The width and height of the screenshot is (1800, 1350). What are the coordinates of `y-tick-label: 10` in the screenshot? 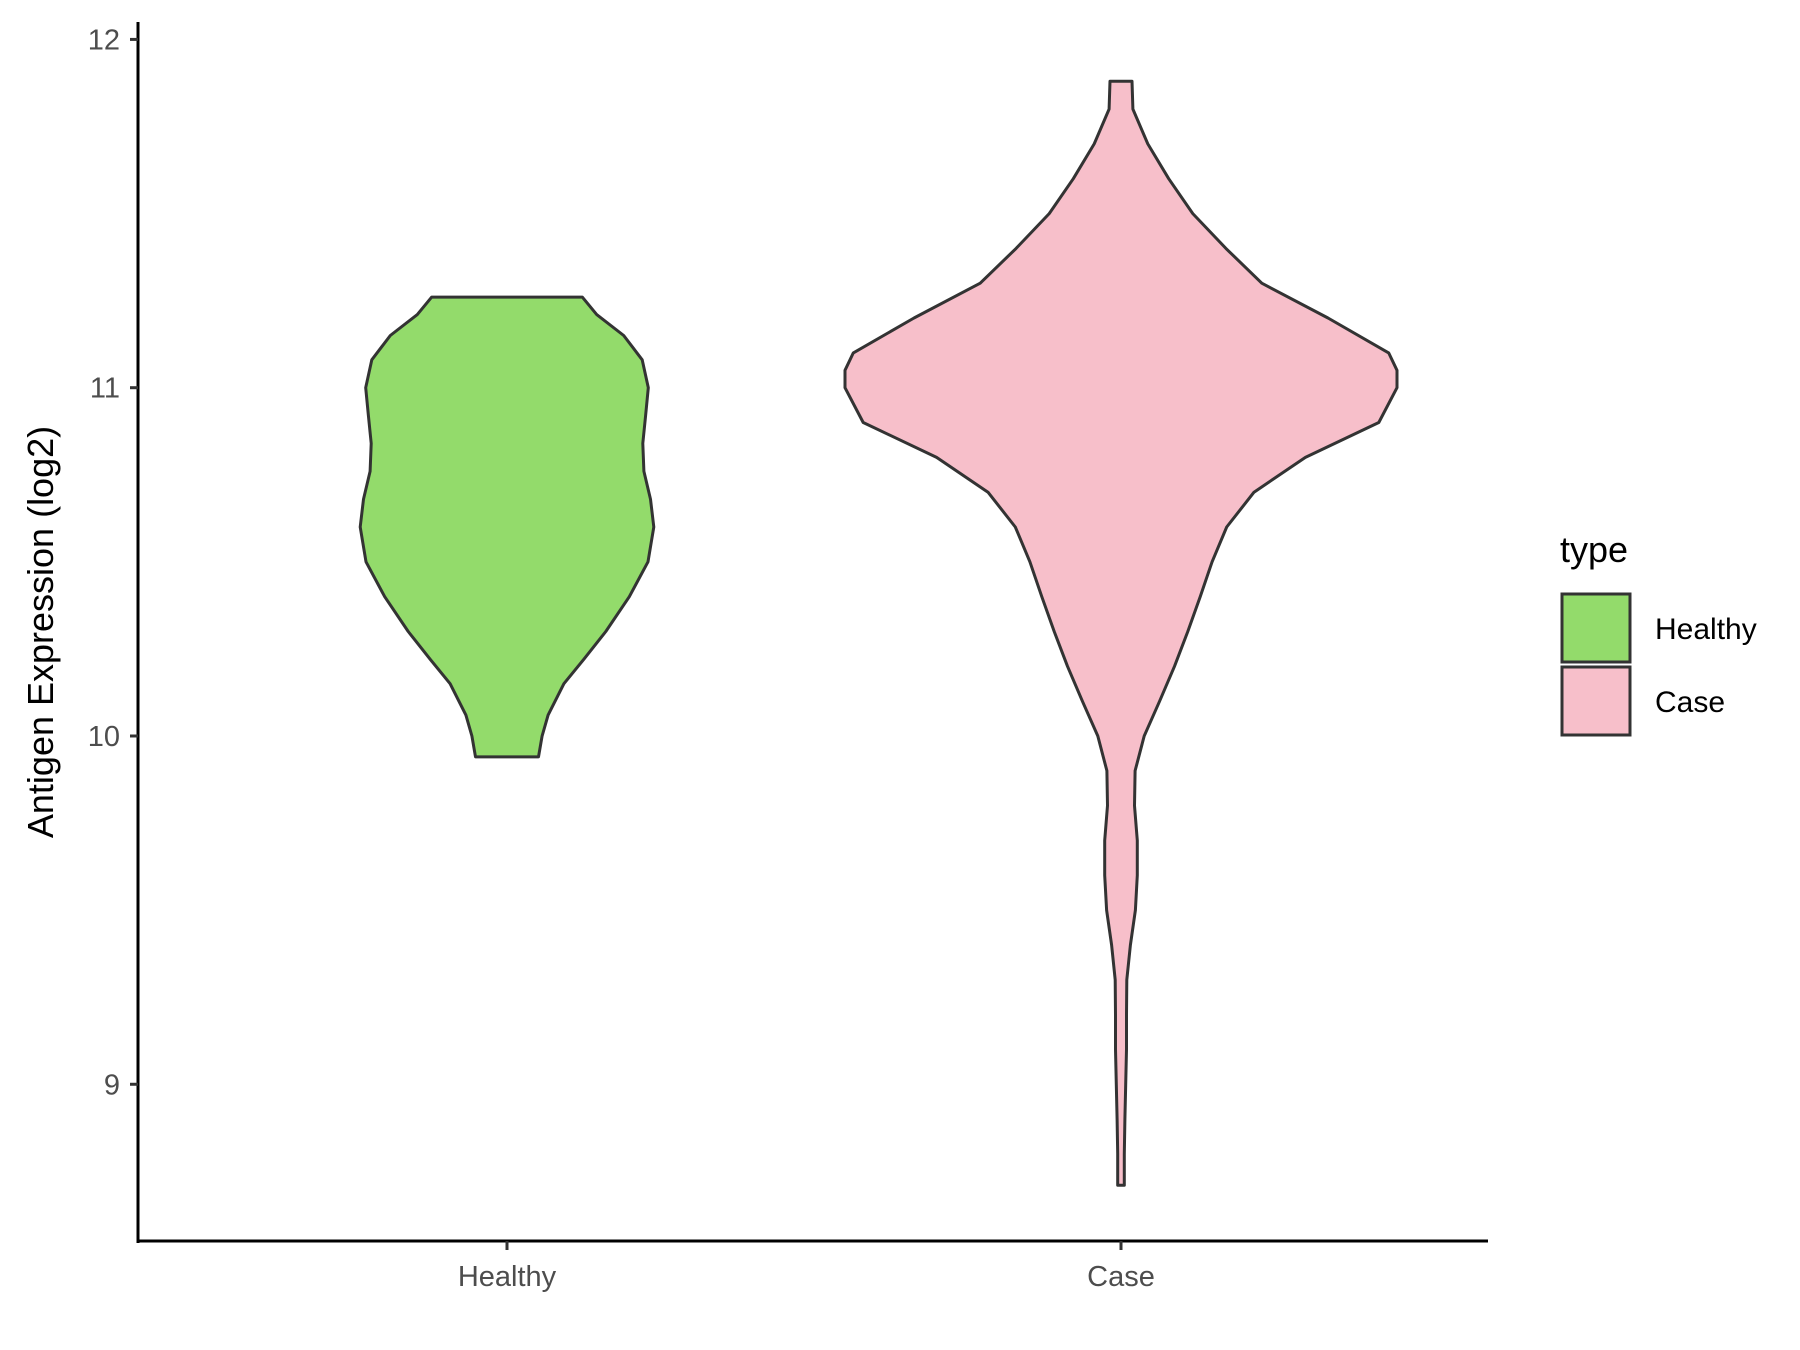 It's located at (104, 737).